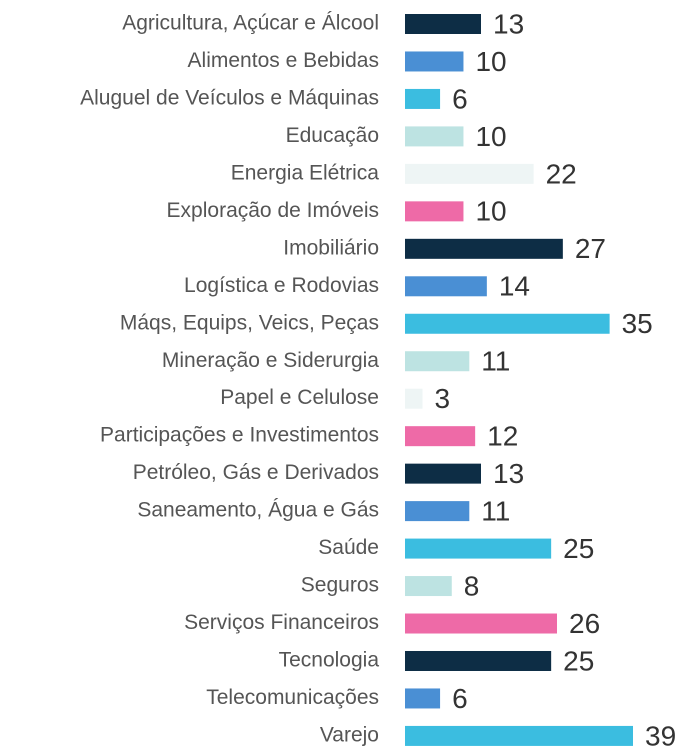 This screenshot has height=749, width=688. What do you see at coordinates (239, 435) in the screenshot?
I see `category-label: Participações e Investimentos` at bounding box center [239, 435].